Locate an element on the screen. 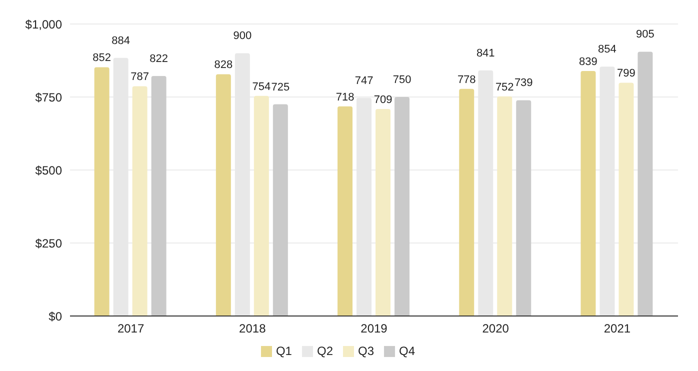 The image size is (698, 371). data-label: 884 is located at coordinates (121, 40).